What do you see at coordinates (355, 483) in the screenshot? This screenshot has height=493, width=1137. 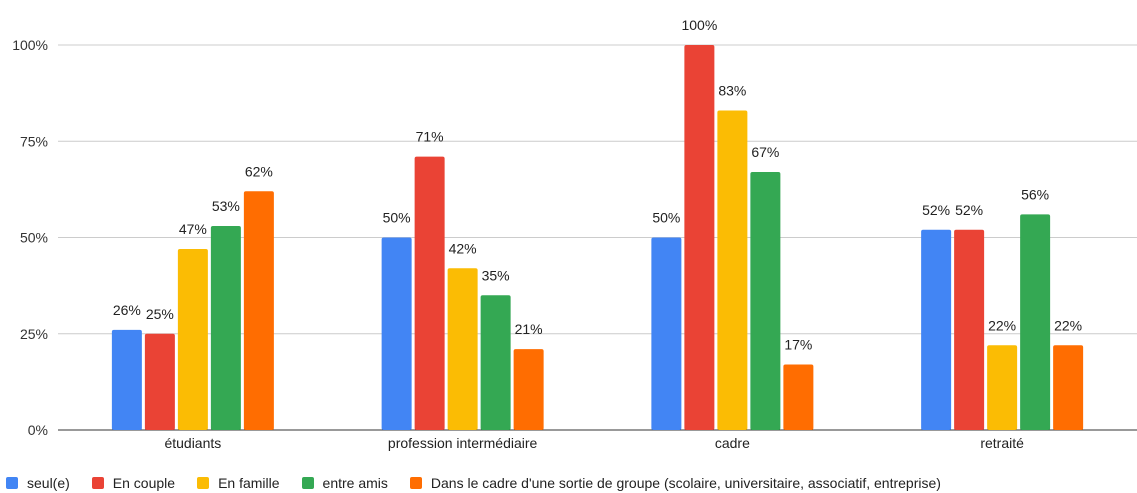 I see `legend-label: entre amis` at bounding box center [355, 483].